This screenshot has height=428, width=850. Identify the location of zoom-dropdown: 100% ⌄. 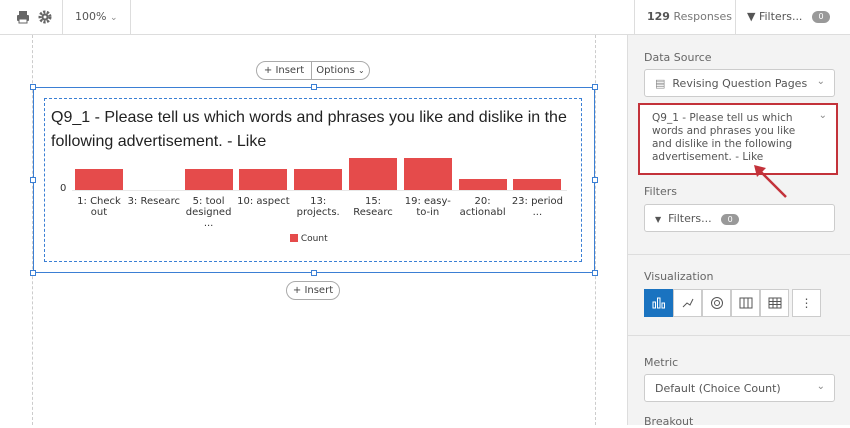
(96, 16).